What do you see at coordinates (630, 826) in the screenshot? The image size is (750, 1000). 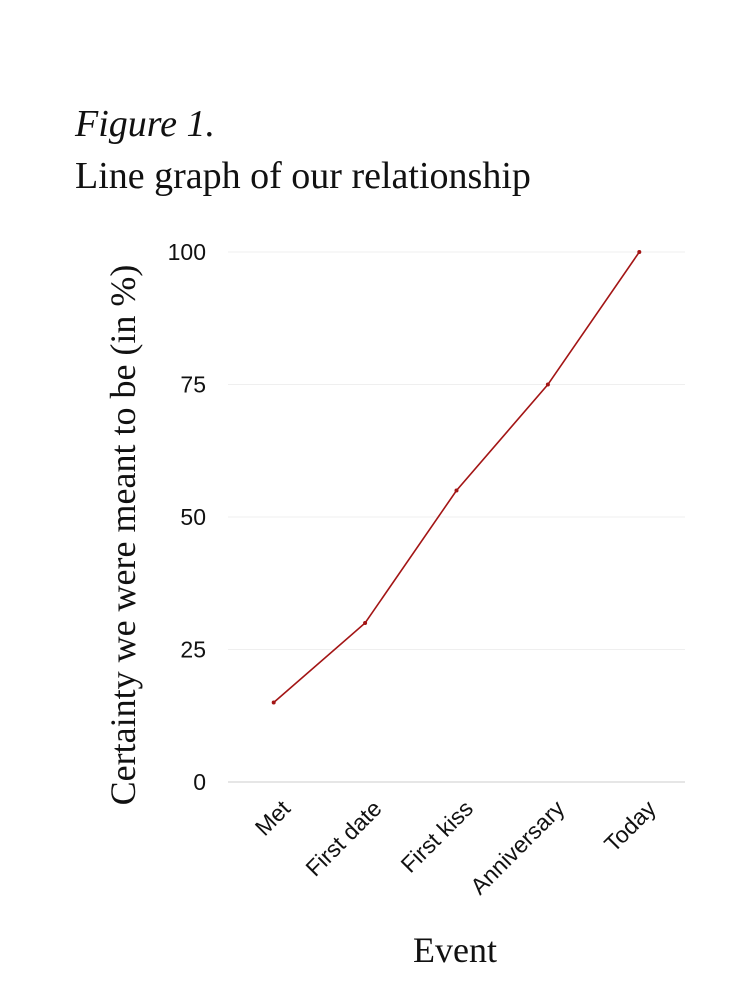 I see `x-tick-label: Today` at bounding box center [630, 826].